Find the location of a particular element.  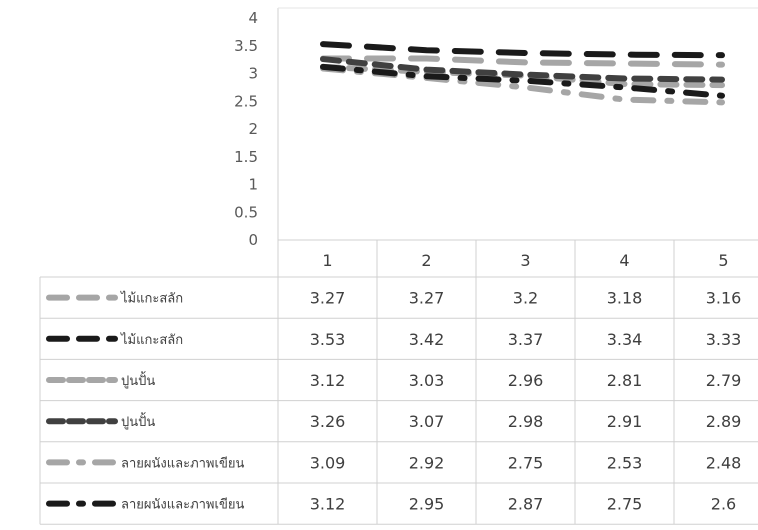

y-tick-label: 2.5 is located at coordinates (246, 101).